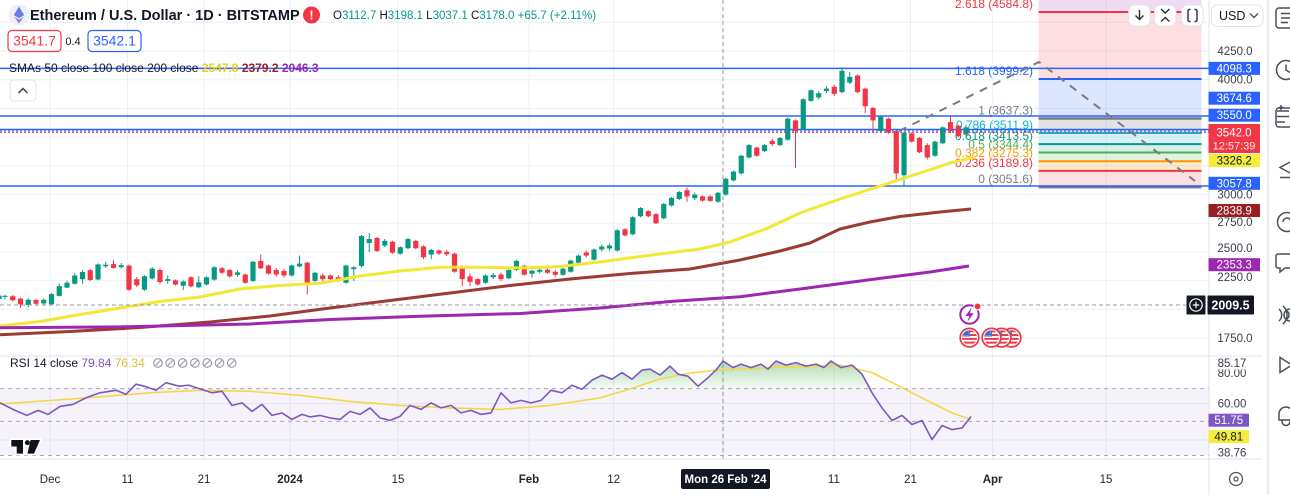 This screenshot has width=1290, height=495. I want to click on svg-text: 49.81, so click(1228, 438).